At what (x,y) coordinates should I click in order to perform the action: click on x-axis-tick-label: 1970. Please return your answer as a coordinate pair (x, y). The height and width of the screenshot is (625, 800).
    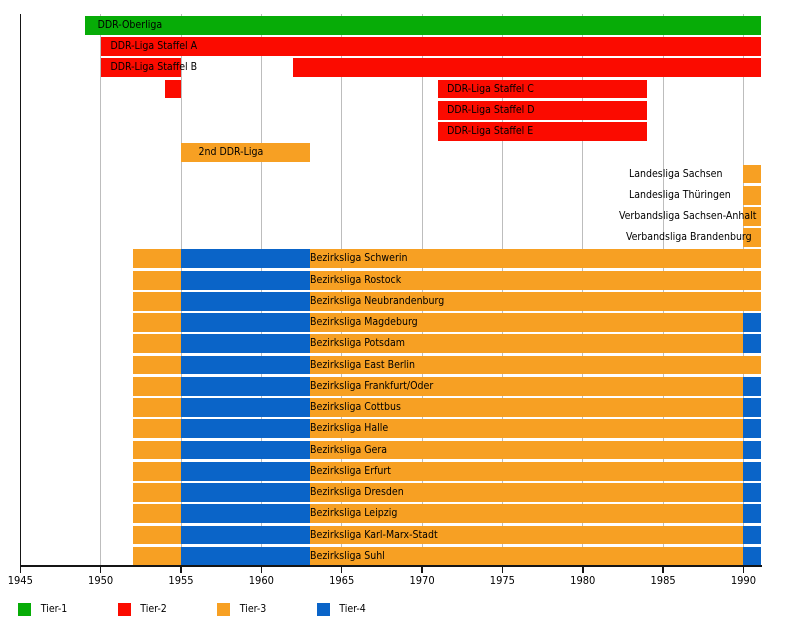
    Looking at the image, I should click on (422, 581).